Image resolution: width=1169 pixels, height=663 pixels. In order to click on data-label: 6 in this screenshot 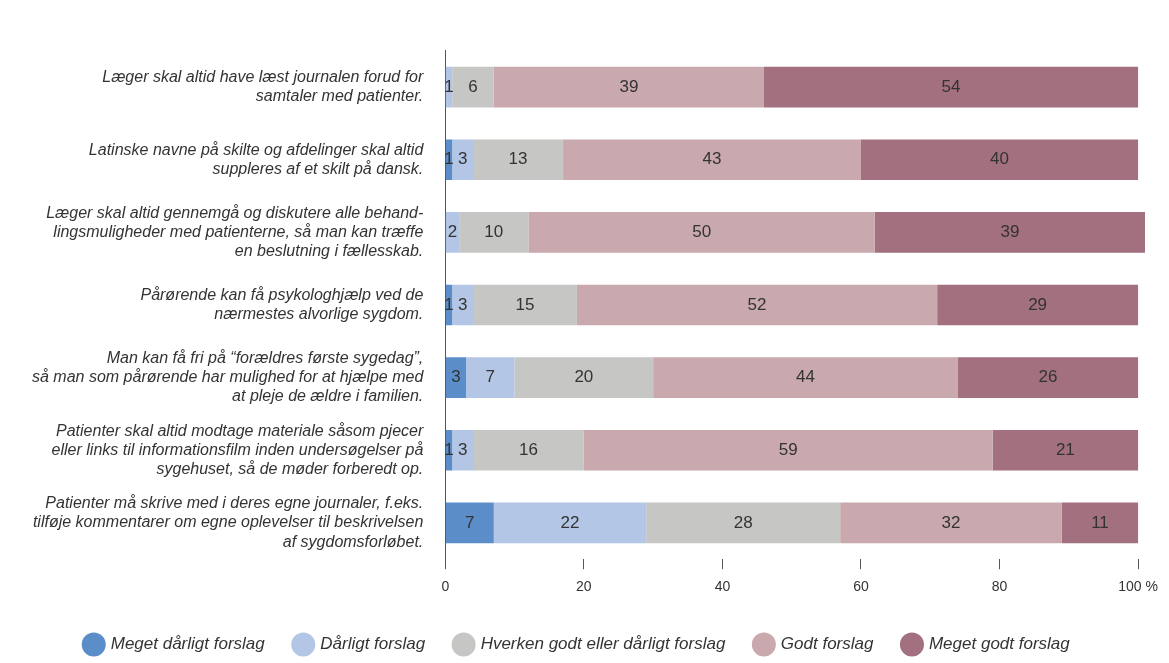, I will do `click(473, 86)`.